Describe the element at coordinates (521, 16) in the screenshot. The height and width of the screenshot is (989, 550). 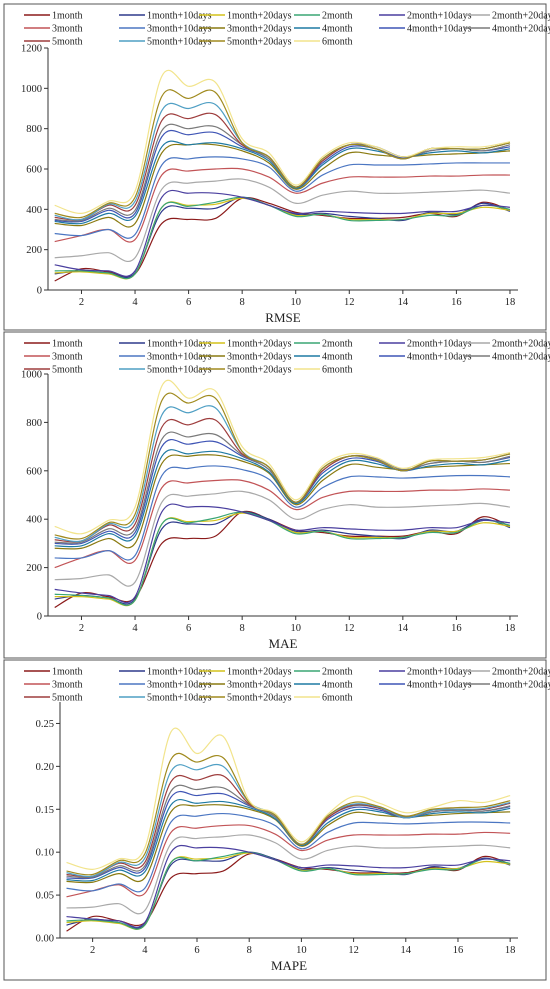
I see `legend-label: 2month+20days` at that location.